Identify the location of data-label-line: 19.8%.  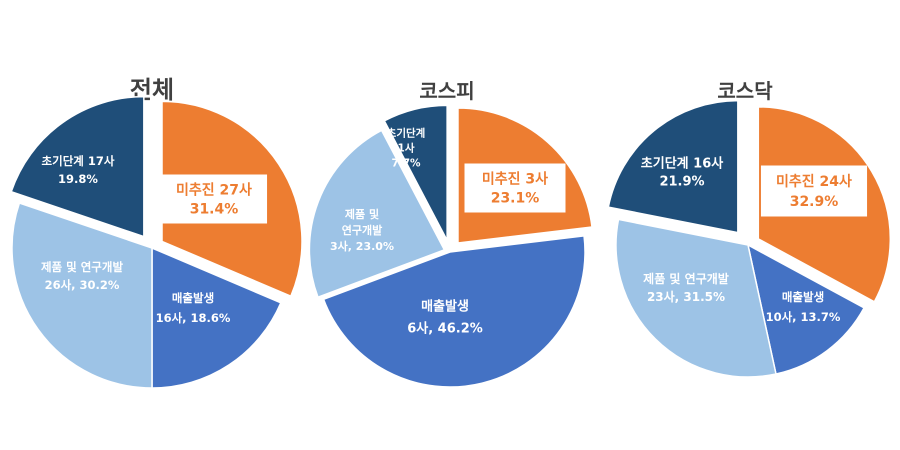
(78, 179).